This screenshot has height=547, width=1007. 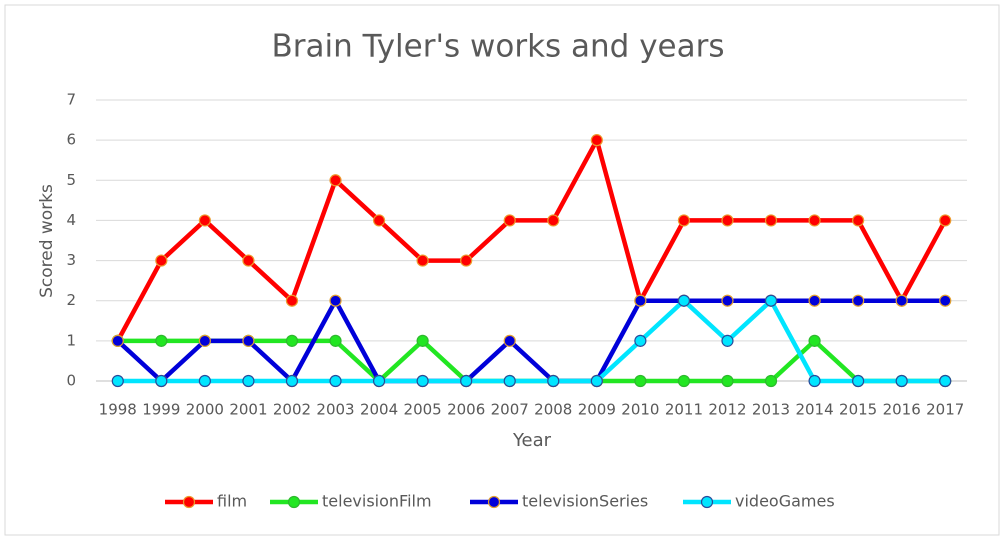 What do you see at coordinates (71, 260) in the screenshot?
I see `y-tick-label: 3` at bounding box center [71, 260].